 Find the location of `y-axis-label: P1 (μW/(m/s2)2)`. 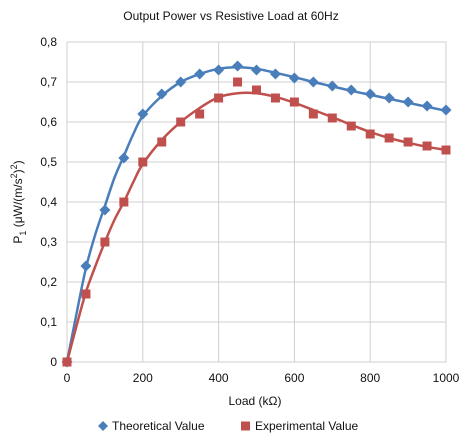

y-axis-label: P1 (μW/(m/s2)2) is located at coordinates (18, 201).